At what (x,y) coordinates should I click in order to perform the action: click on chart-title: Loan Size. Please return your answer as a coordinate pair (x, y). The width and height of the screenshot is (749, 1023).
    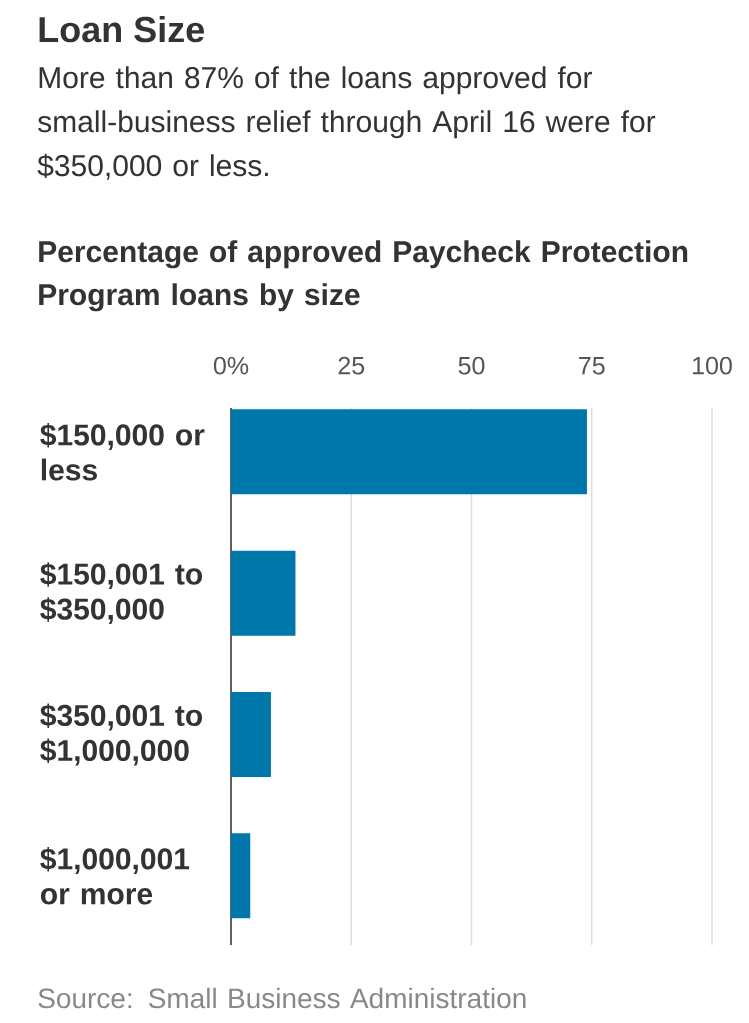
    Looking at the image, I should click on (121, 29).